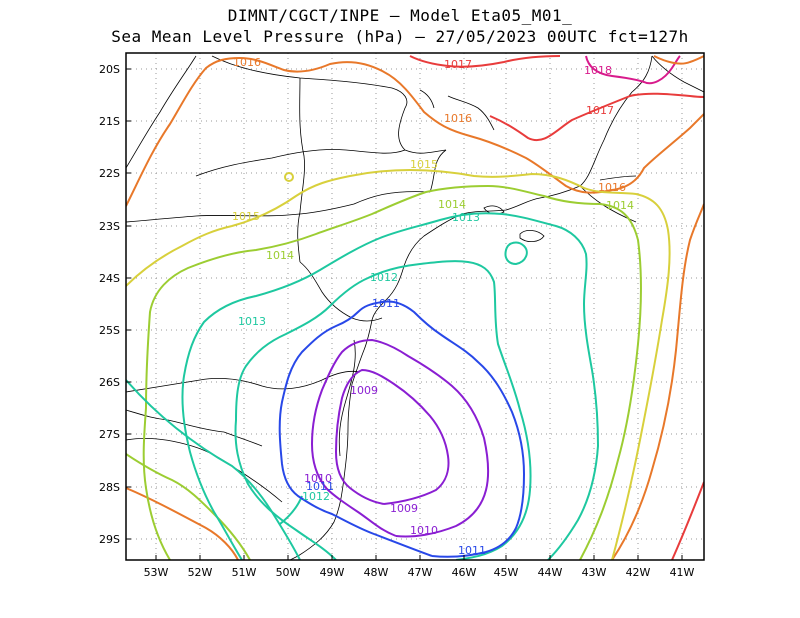  What do you see at coordinates (200, 572) in the screenshot?
I see `lon-label: 52W` at bounding box center [200, 572].